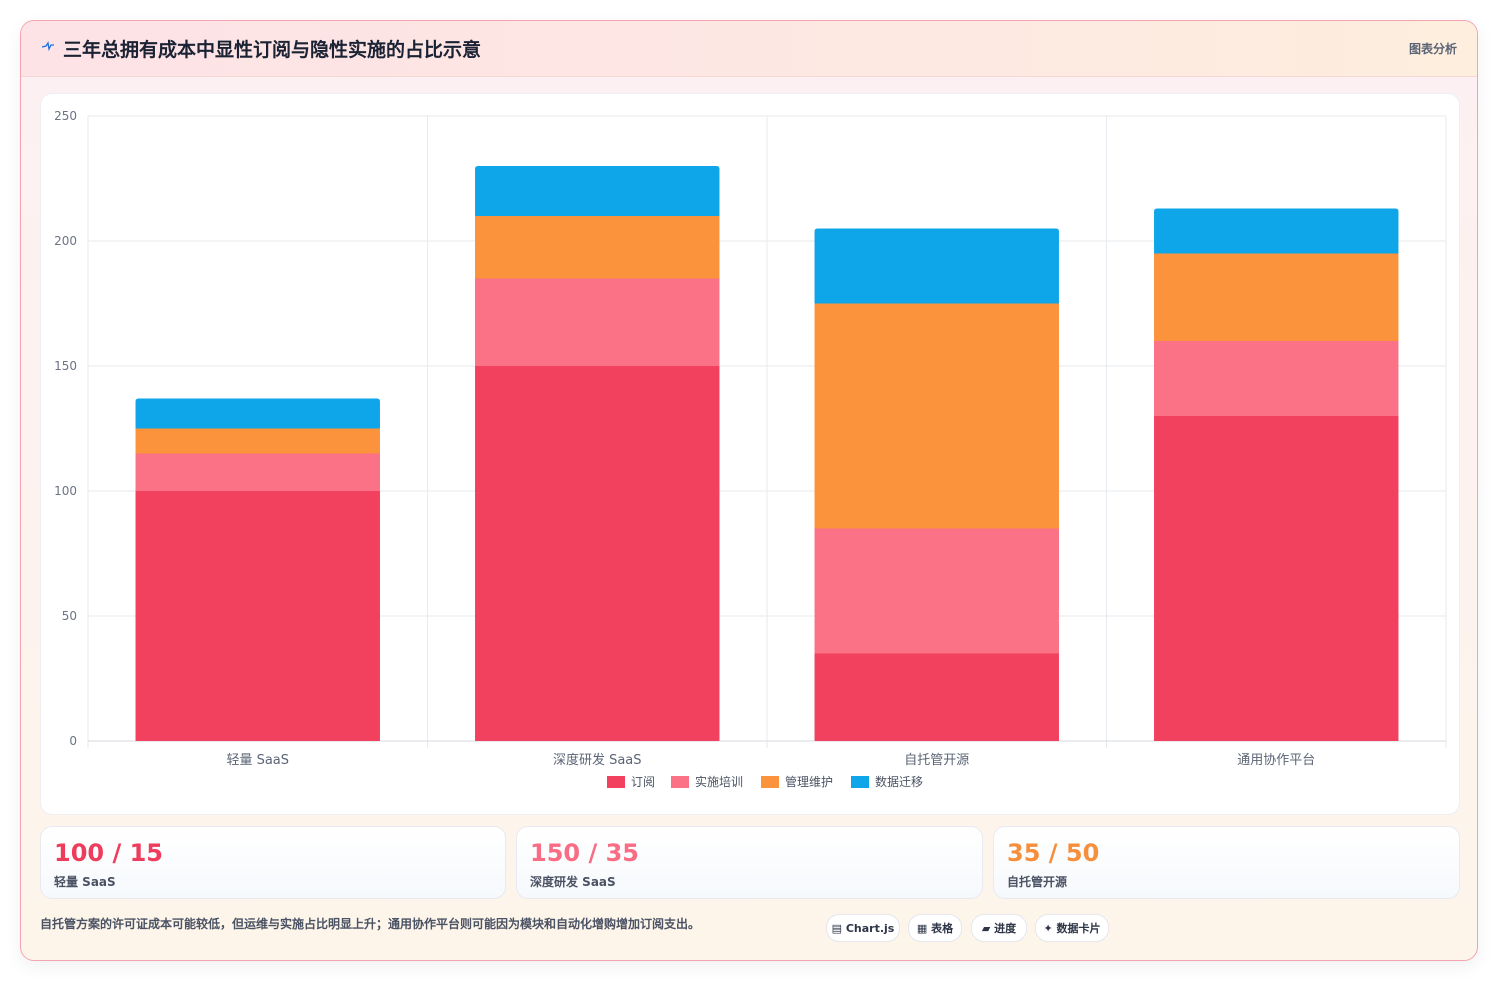  I want to click on stat-value: 35 / 50, so click(1053, 853).